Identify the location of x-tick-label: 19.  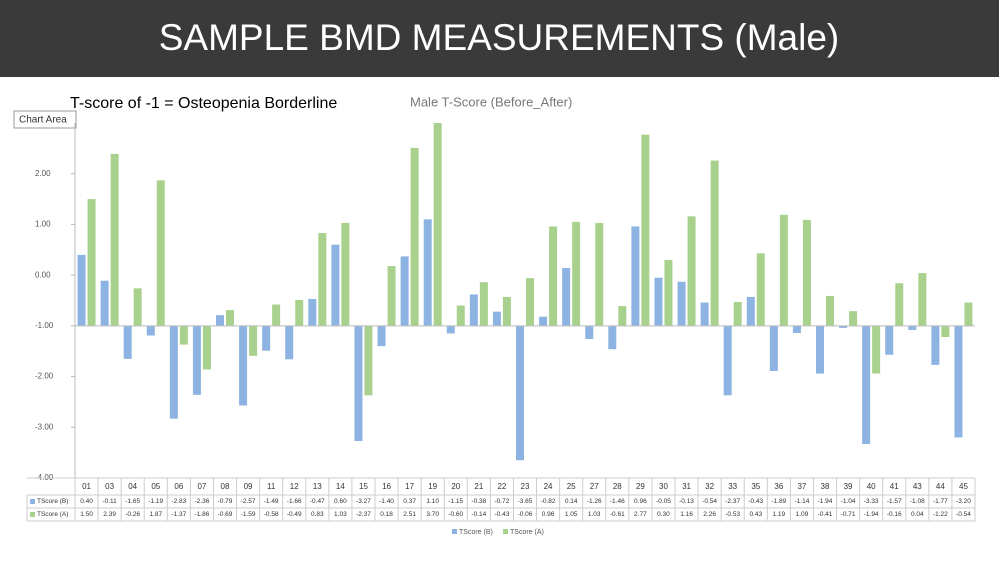
(432, 486).